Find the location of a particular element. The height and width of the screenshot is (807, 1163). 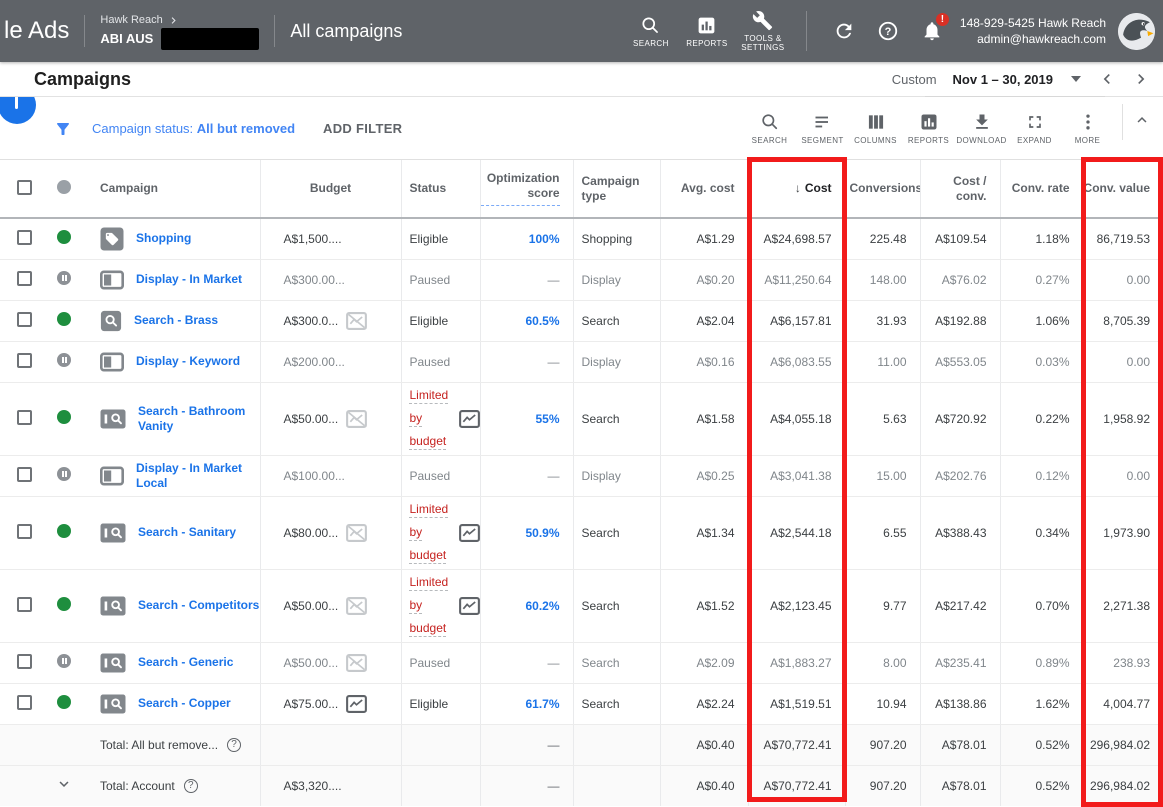

previous-period-button is located at coordinates (1107, 79).